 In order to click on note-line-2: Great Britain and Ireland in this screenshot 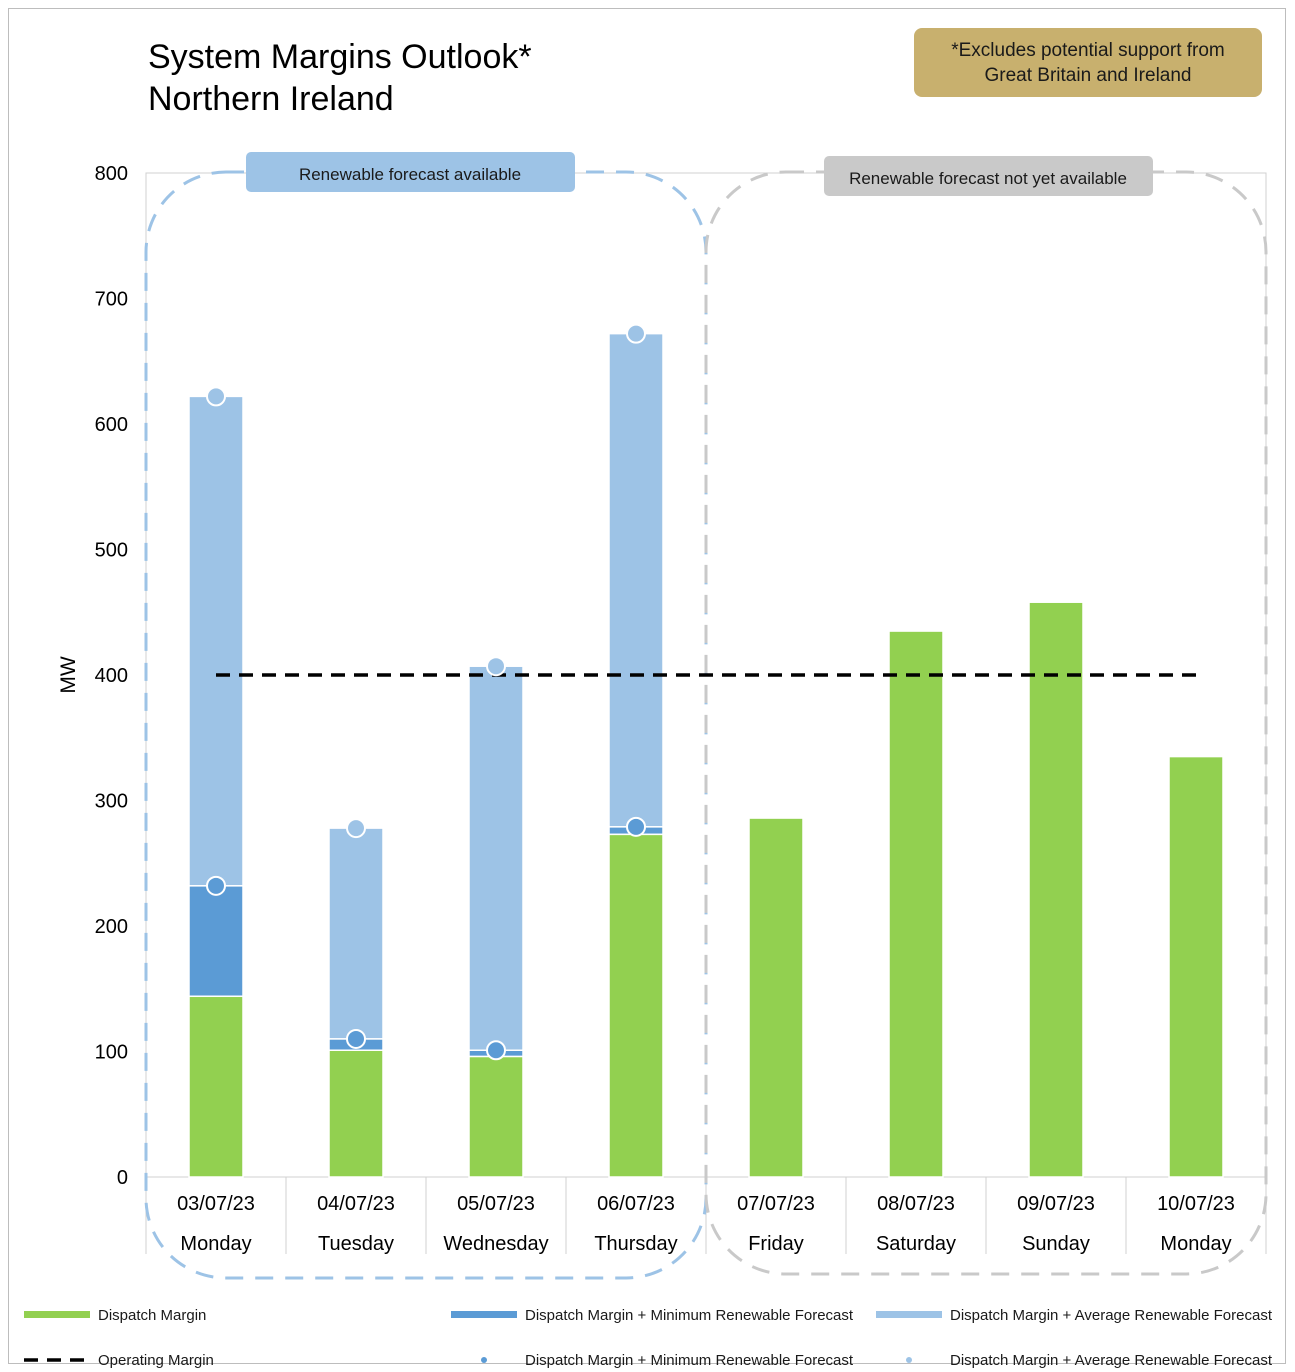, I will do `click(1088, 75)`.